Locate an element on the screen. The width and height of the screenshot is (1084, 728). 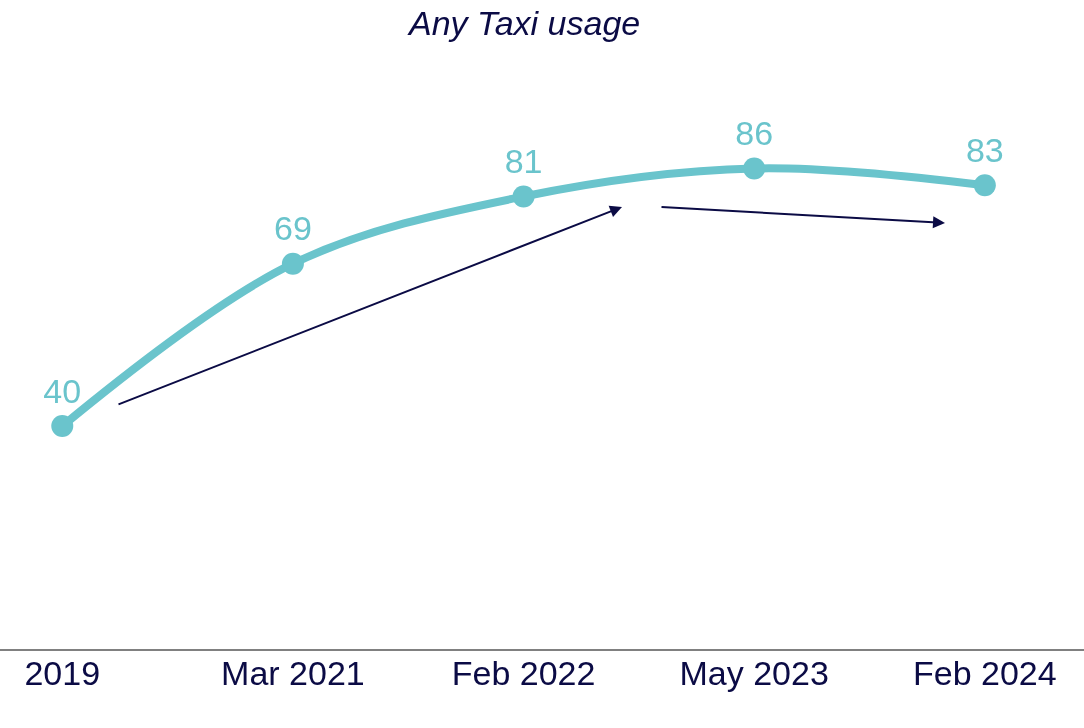
data-label: 81 is located at coordinates (523, 161).